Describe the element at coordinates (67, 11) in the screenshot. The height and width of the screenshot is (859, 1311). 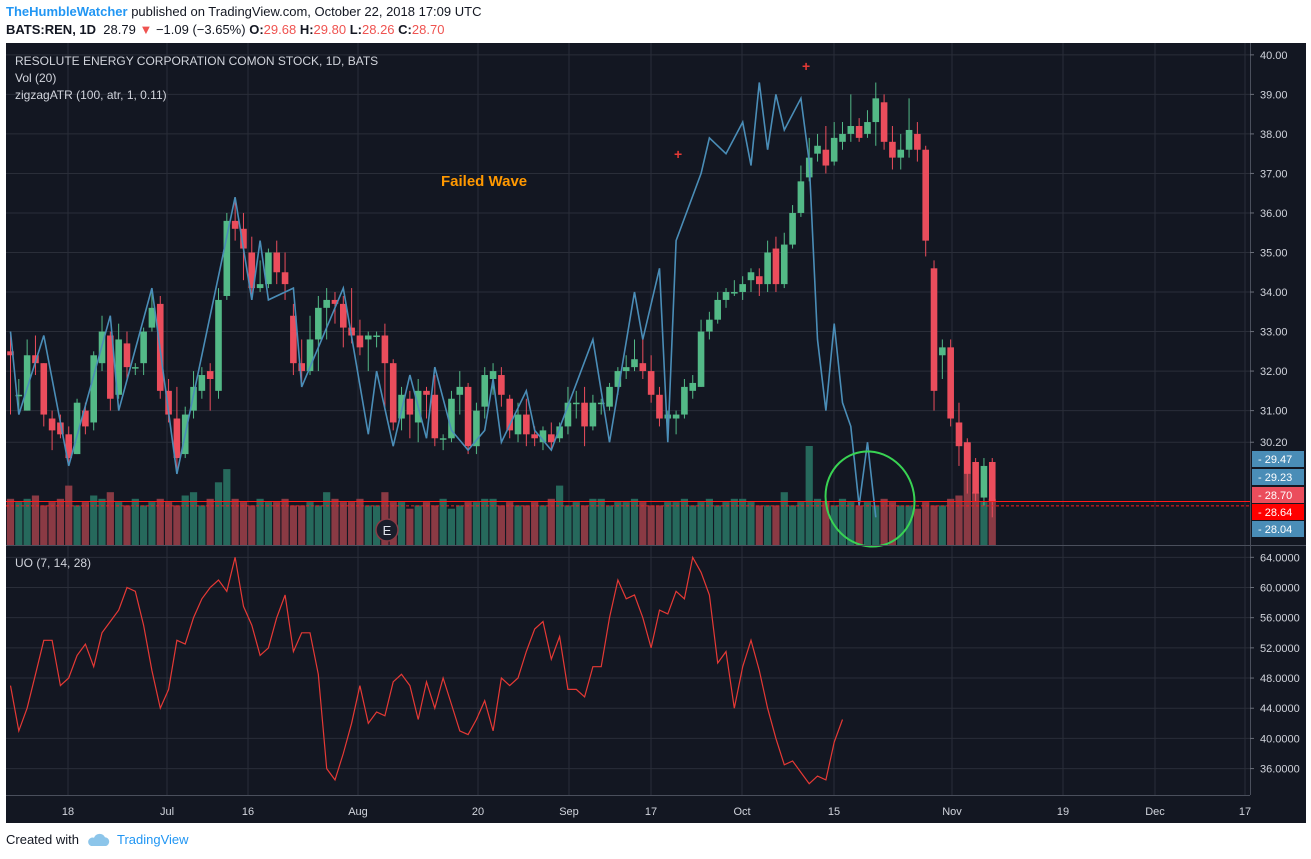
I see `author-link: TheHumbleWatcher` at that location.